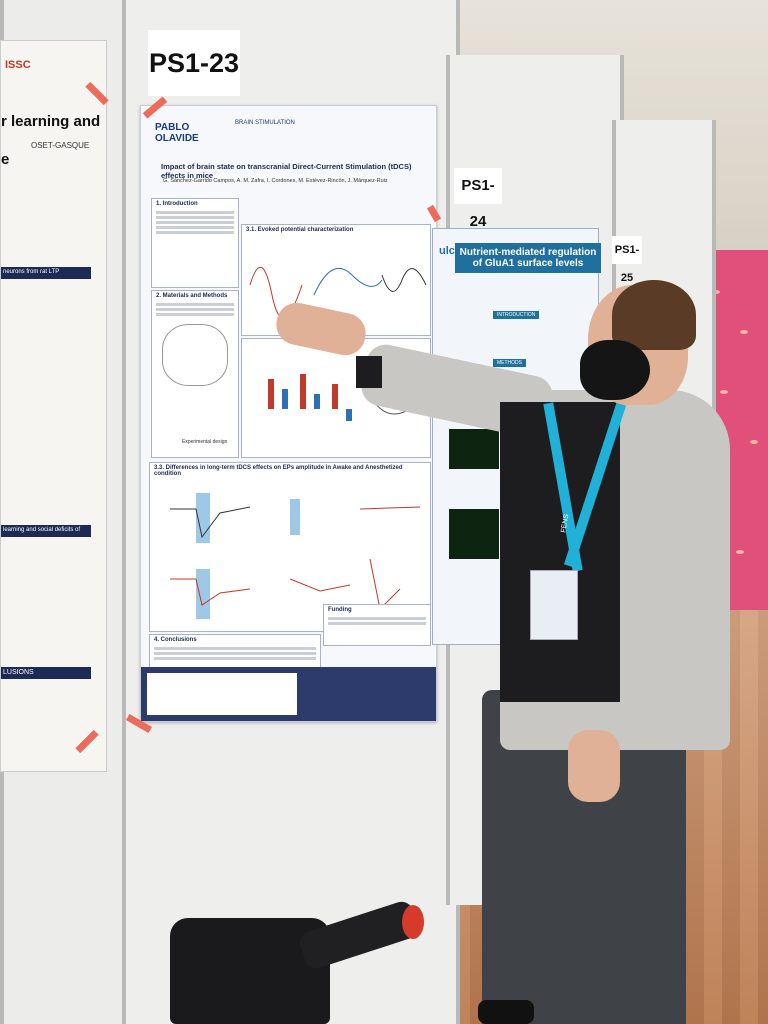 Image resolution: width=768 pixels, height=1024 pixels. What do you see at coordinates (288, 694) in the screenshot?
I see `poster-footer` at bounding box center [288, 694].